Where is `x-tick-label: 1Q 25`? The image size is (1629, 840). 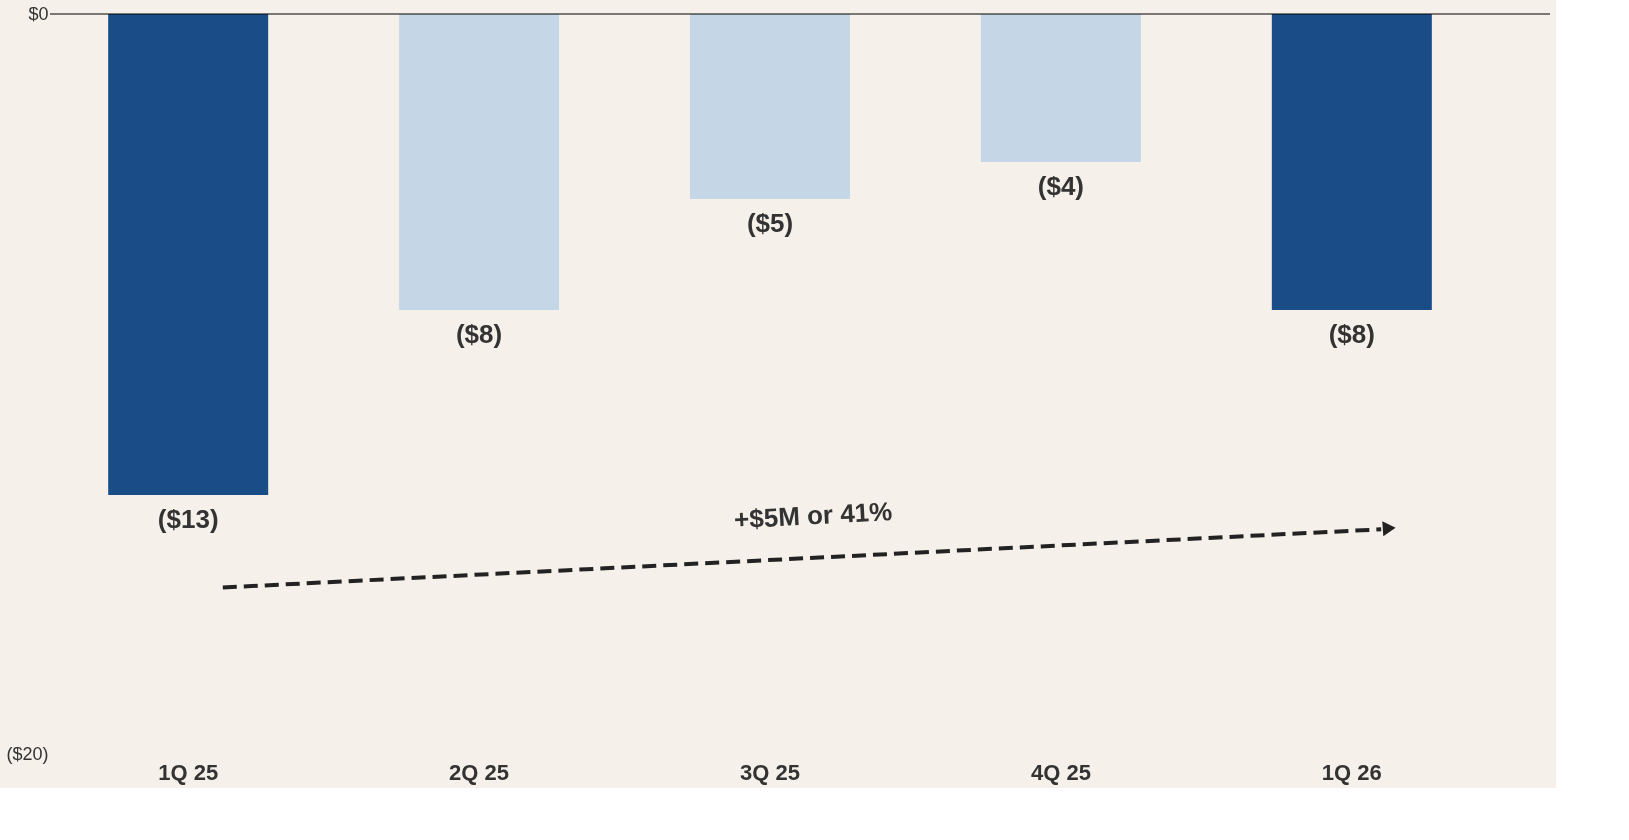
x-tick-label: 1Q 25 is located at coordinates (188, 772).